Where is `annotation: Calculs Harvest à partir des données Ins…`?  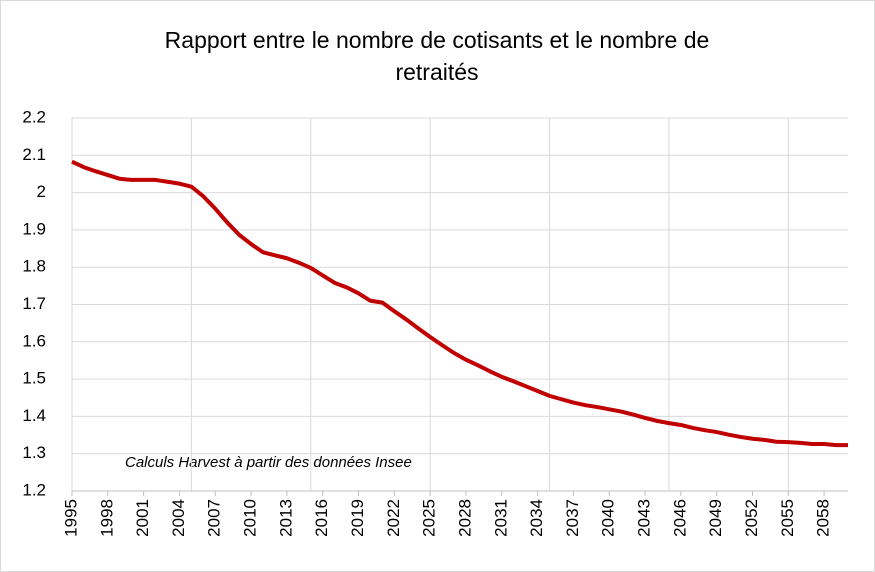
annotation: Calculs Harvest à partir des données Ins… is located at coordinates (268, 462).